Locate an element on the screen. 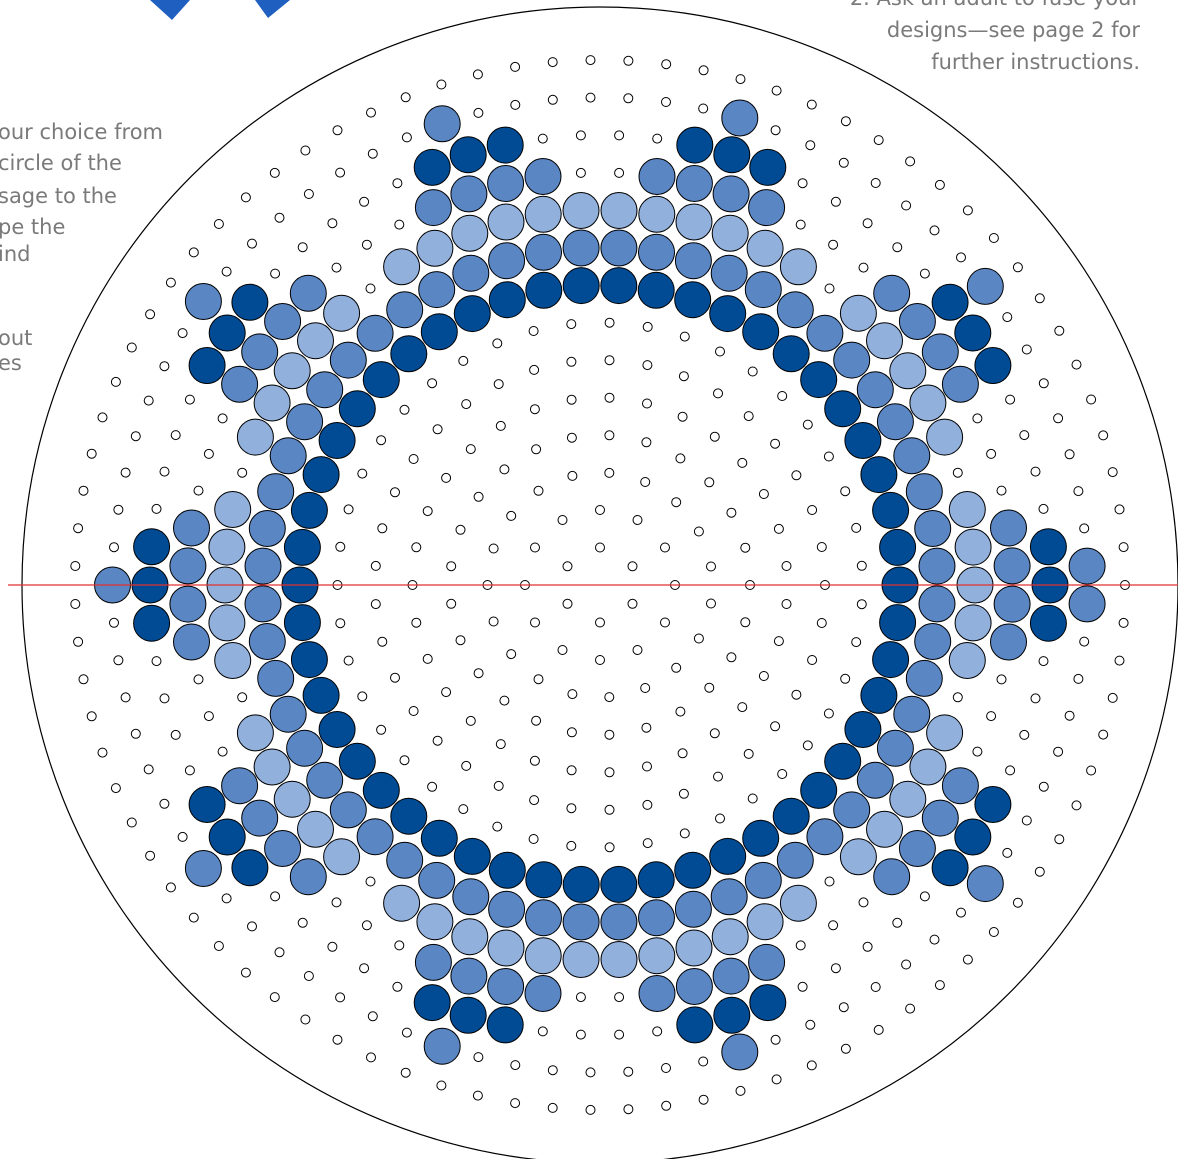 Image resolution: width=1178 pixels, height=1159 pixels. instruction-line: out is located at coordinates (16, 338).